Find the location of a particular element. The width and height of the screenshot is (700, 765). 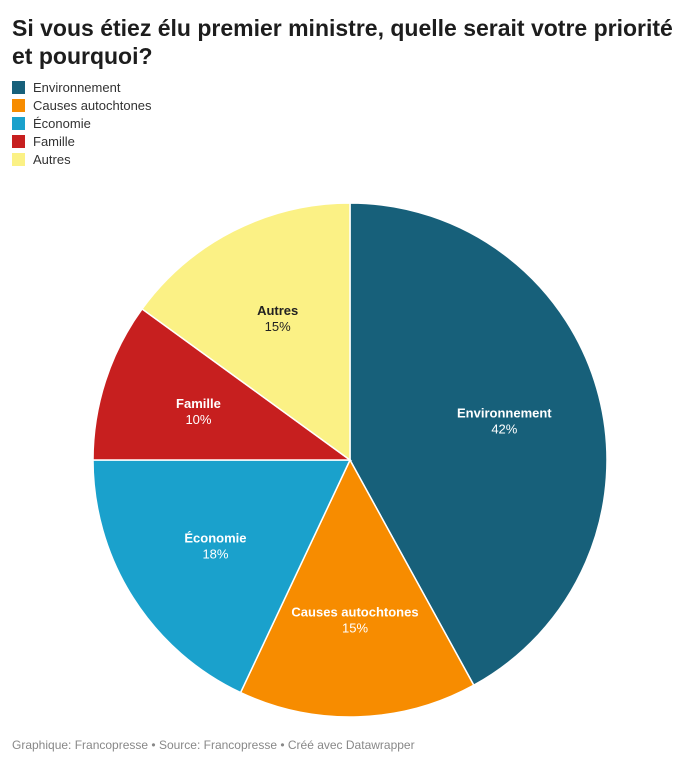

legend-item-causes-autochtones: Causes autochtones is located at coordinates (82, 105).